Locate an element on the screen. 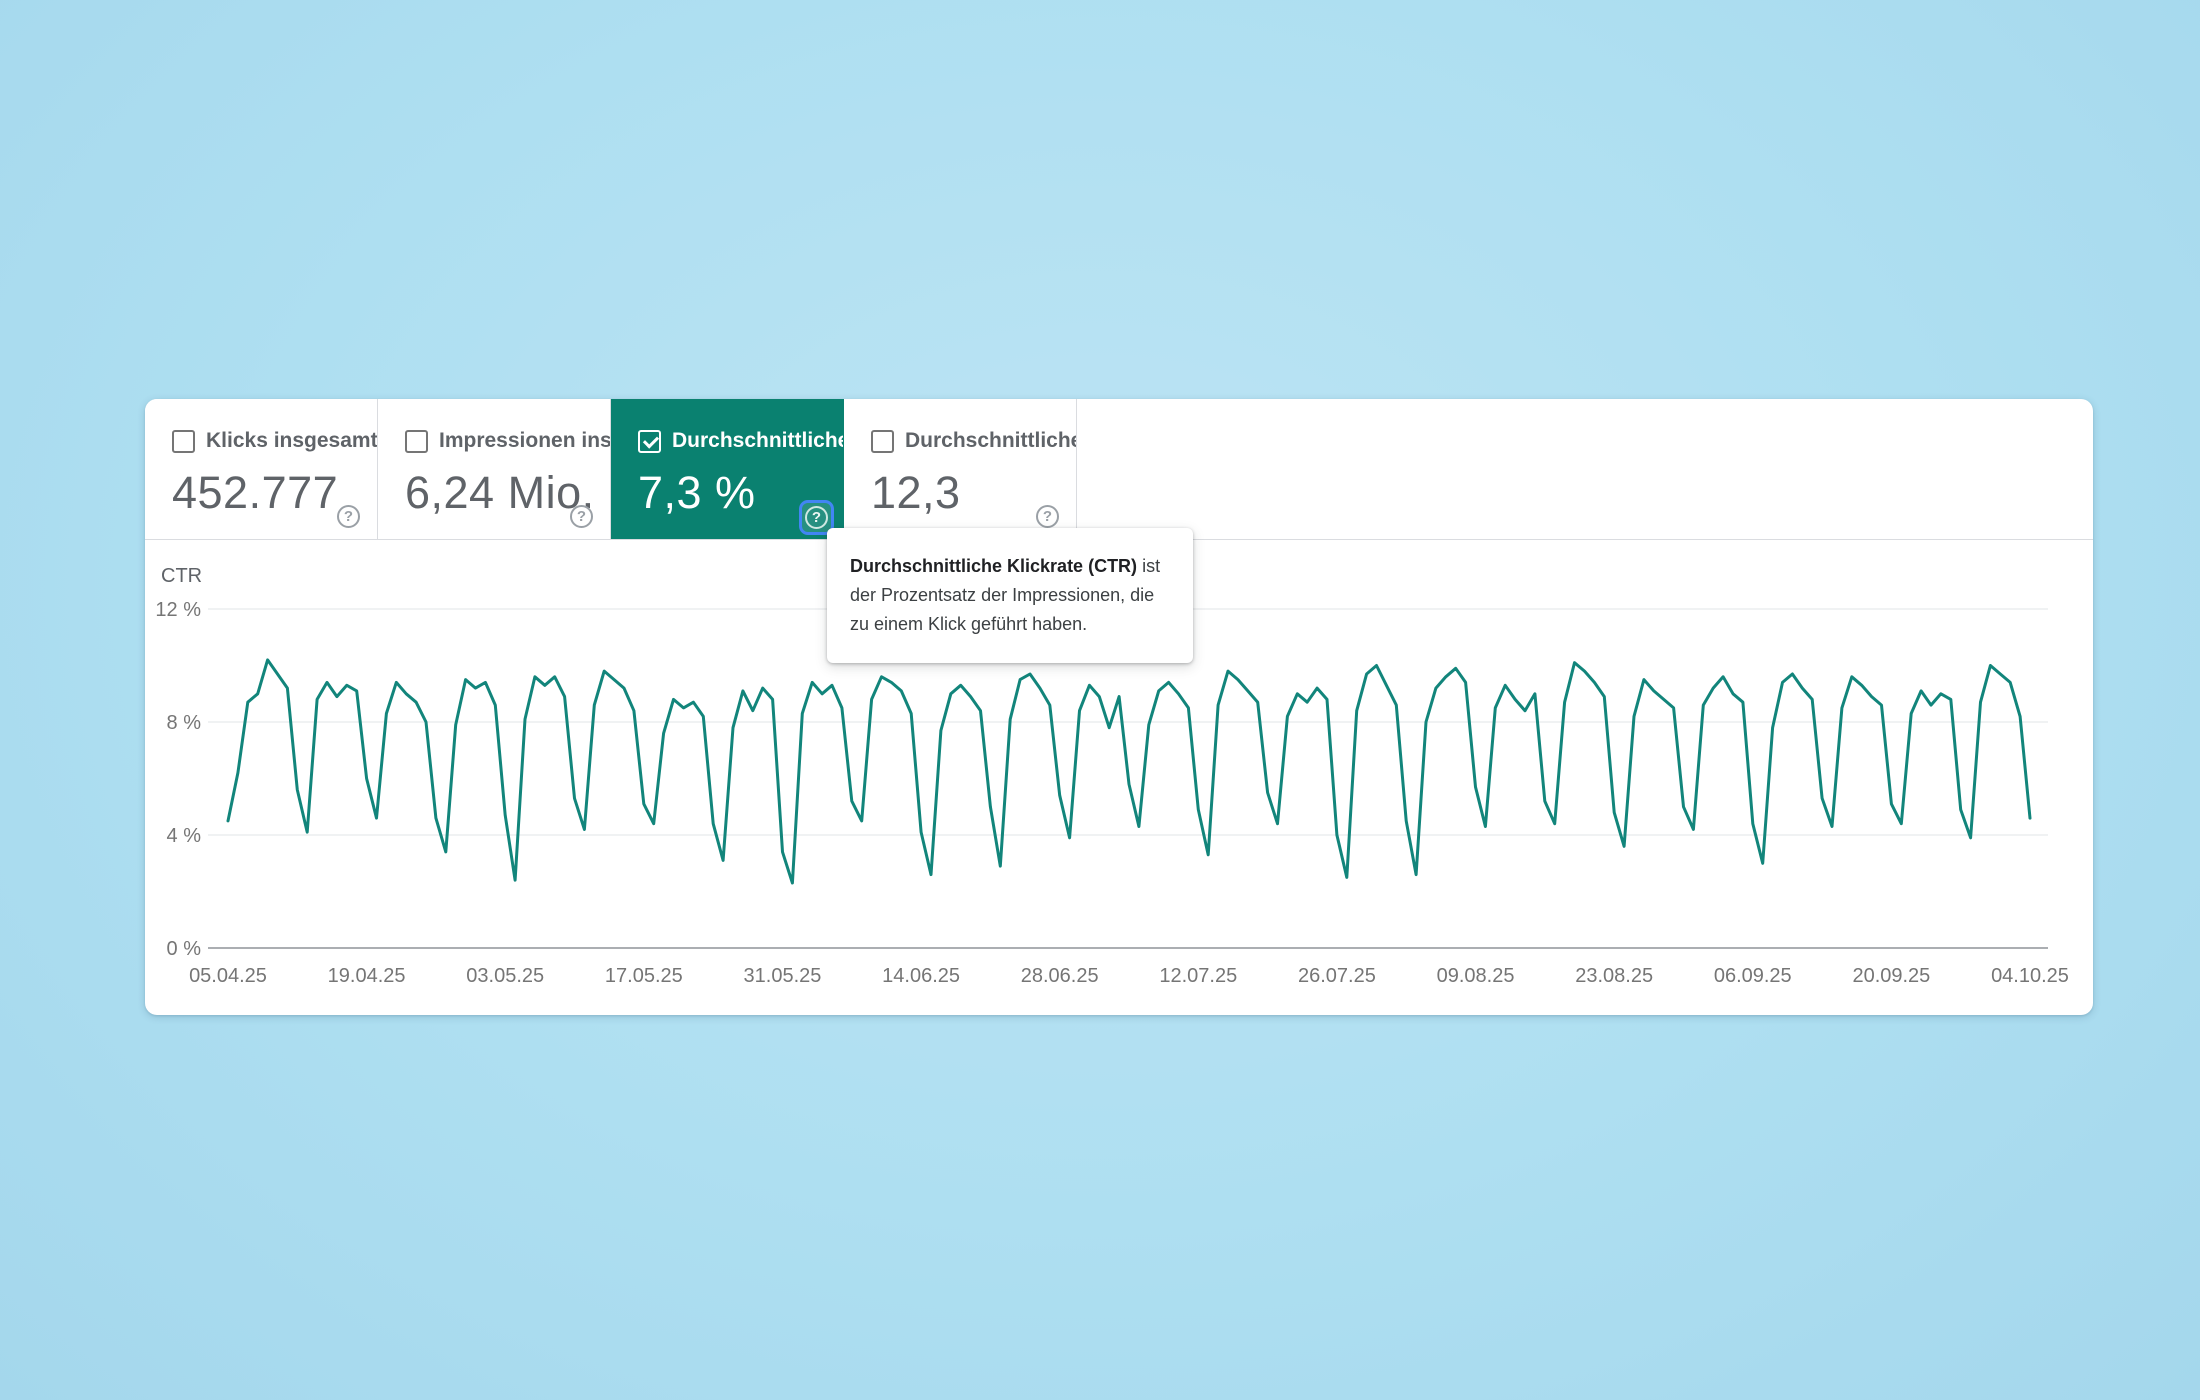  tile-total-clicks: Klicks insgesamt 452.777 is located at coordinates (261, 469).